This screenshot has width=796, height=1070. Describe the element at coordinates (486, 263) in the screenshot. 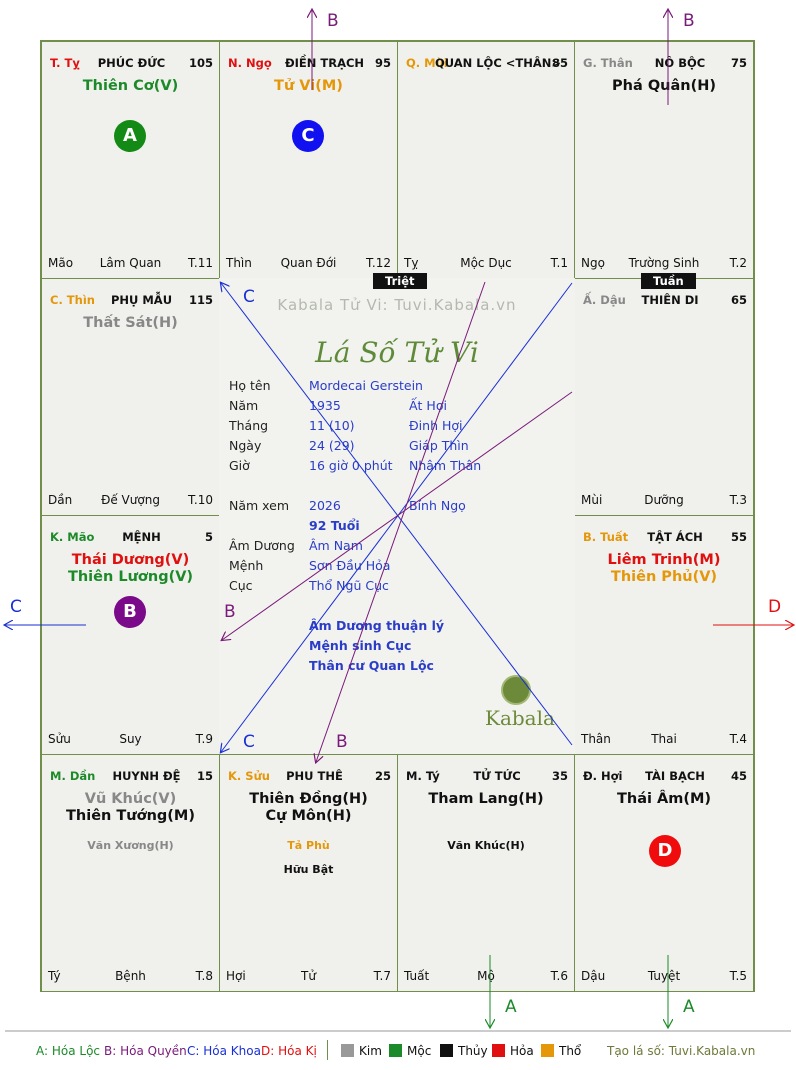

I see `footer-mid: Mộc Dục` at that location.